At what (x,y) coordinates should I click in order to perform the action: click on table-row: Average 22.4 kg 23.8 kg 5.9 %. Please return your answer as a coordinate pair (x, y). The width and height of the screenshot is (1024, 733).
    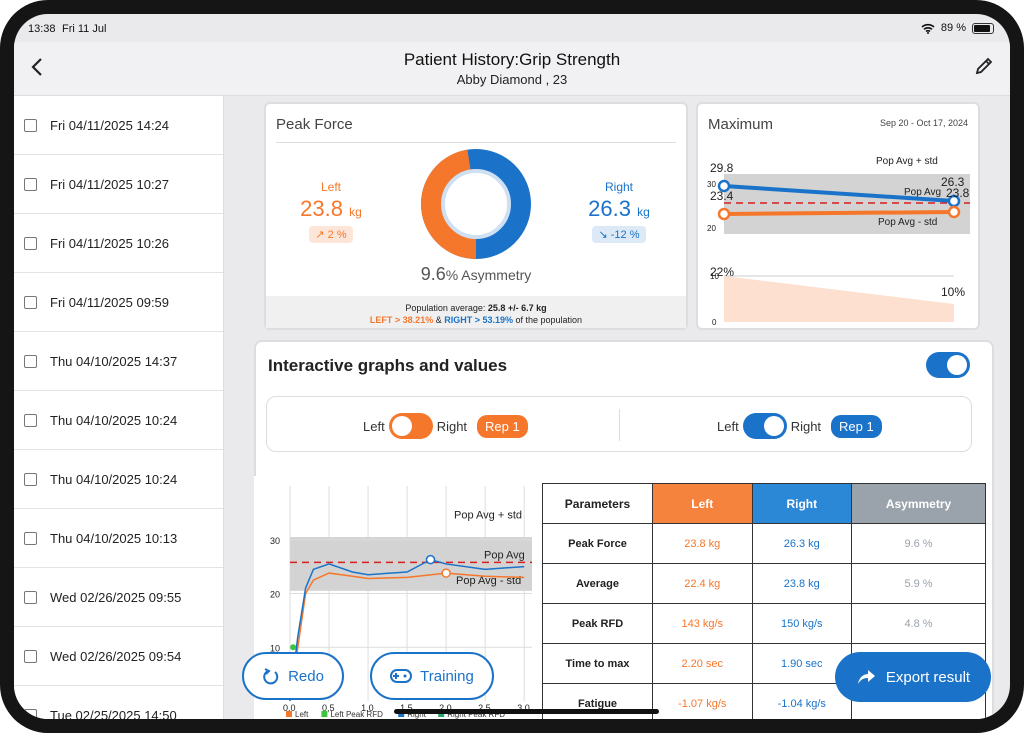
    Looking at the image, I should click on (764, 583).